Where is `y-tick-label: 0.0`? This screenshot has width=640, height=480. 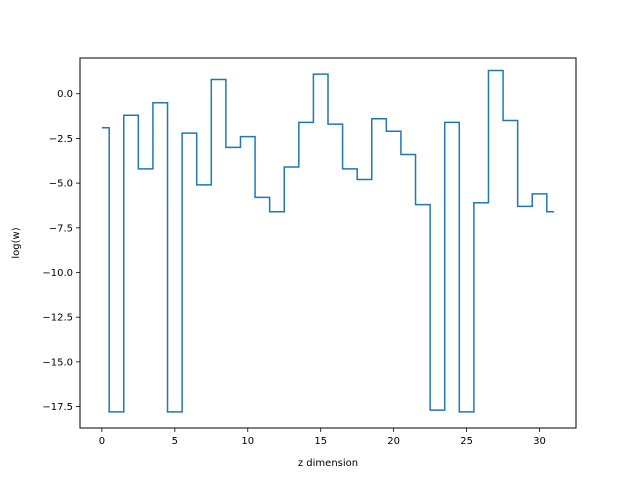
y-tick-label: 0.0 is located at coordinates (65, 94).